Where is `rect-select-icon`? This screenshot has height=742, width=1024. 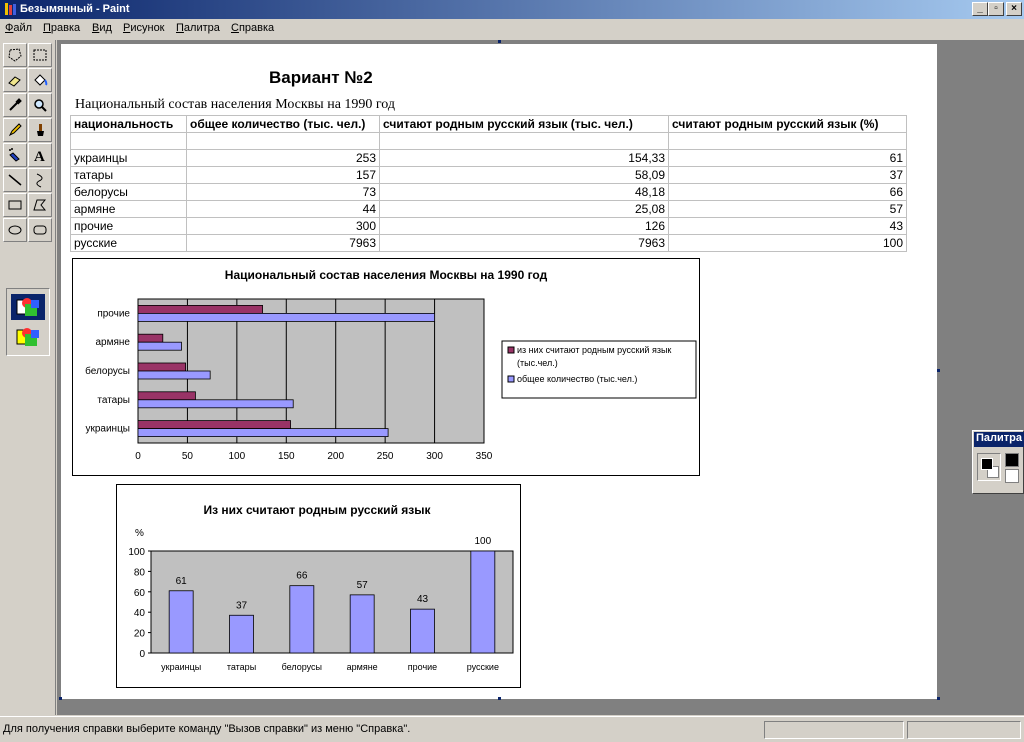
rect-select-icon is located at coordinates (40, 55).